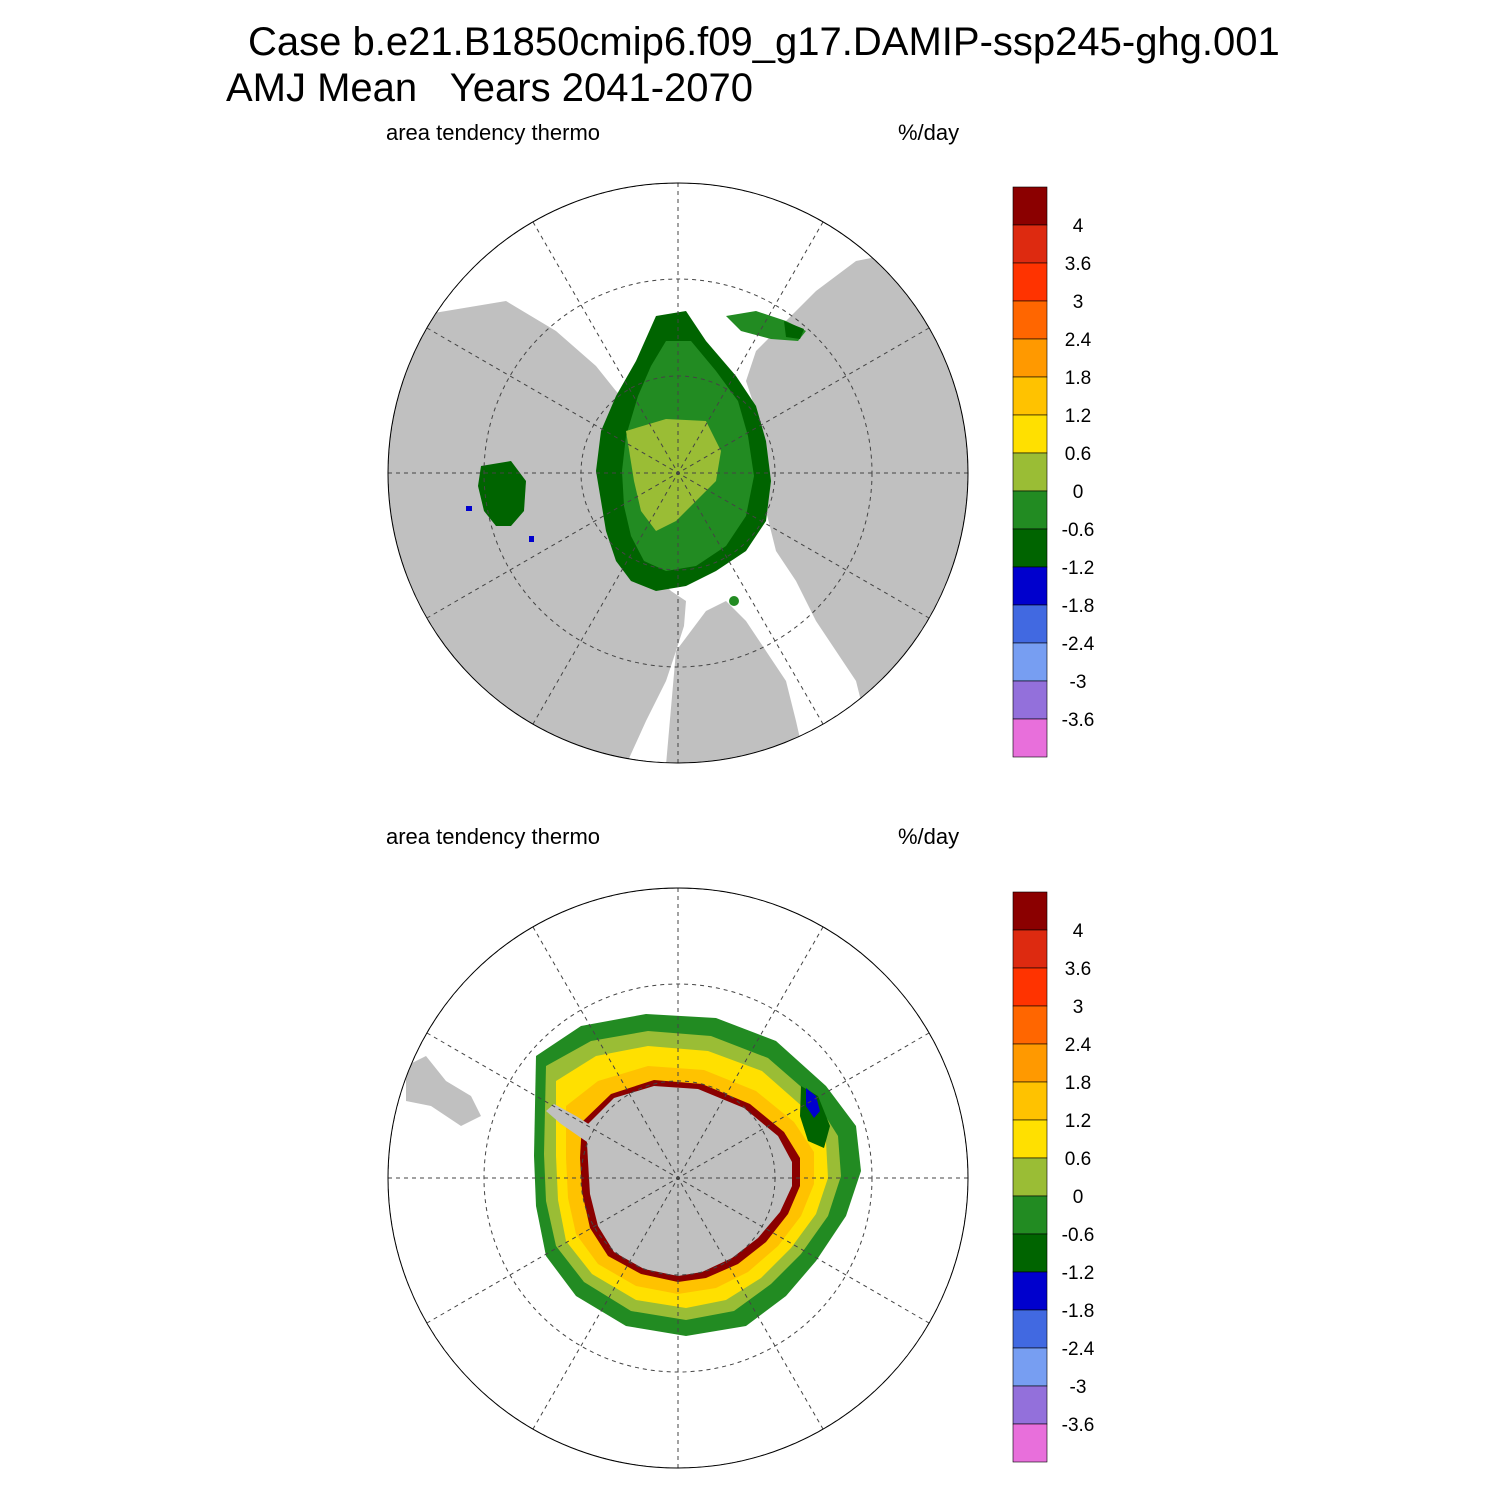 The width and height of the screenshot is (1500, 1500). I want to click on north-colorbar-swatches, so click(1030, 472).